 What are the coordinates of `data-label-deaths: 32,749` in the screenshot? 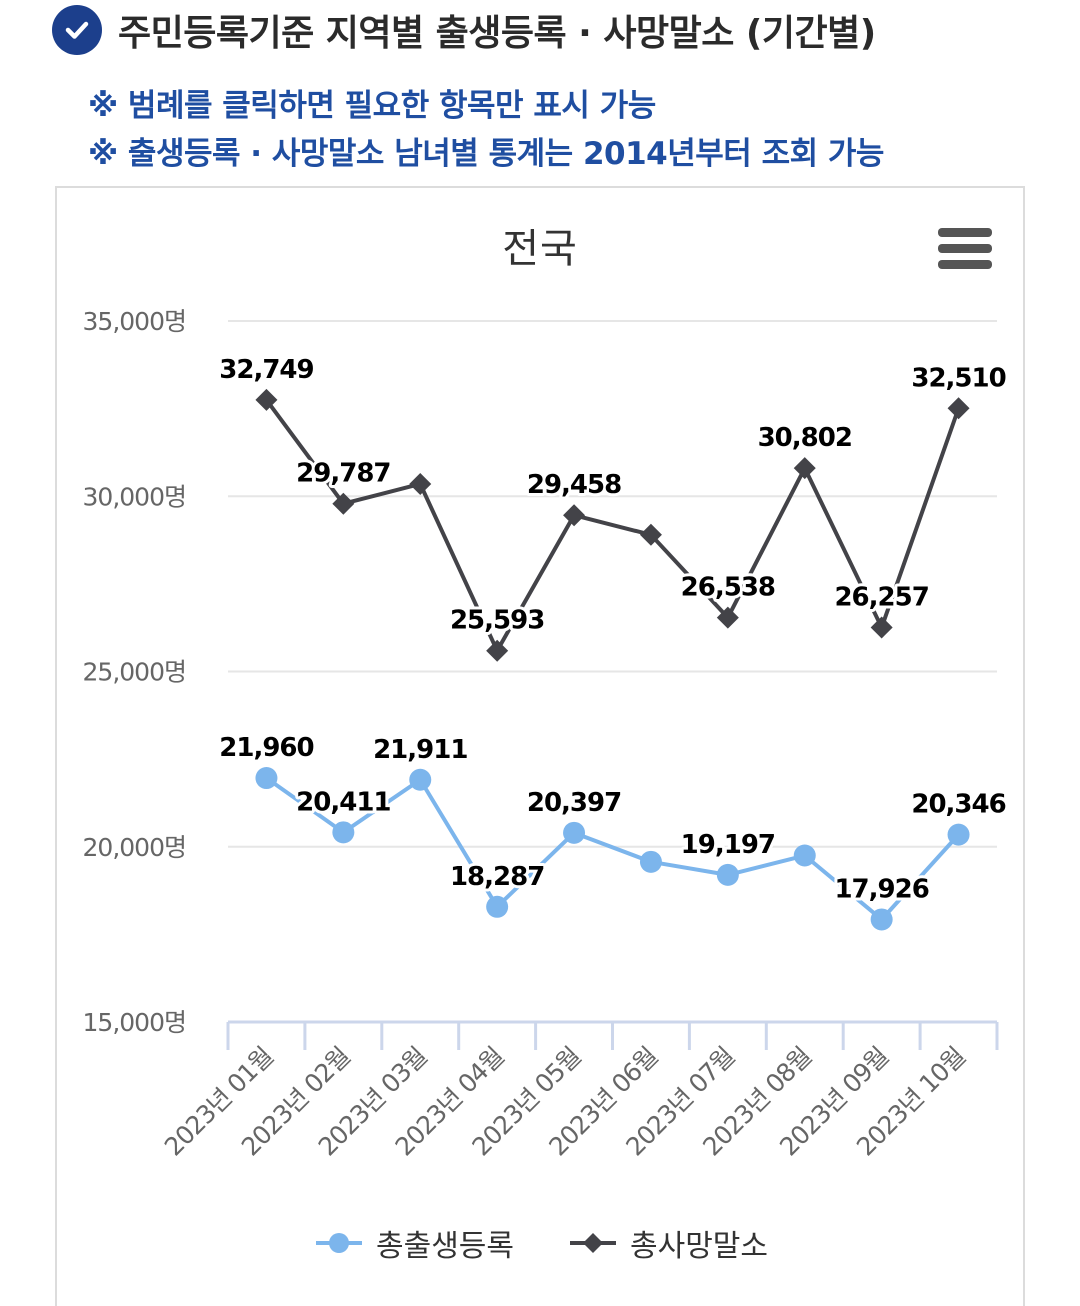 It's located at (266, 370).